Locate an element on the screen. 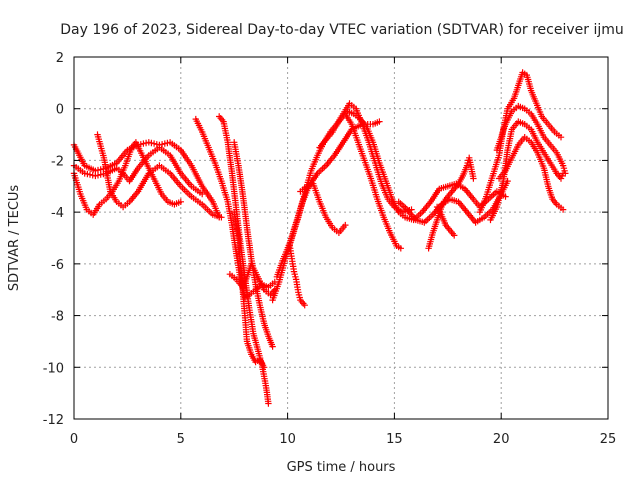  y-axis-tick-labels: -12 -10 -8 -6 -4 -2 0 2 is located at coordinates (53, 239).